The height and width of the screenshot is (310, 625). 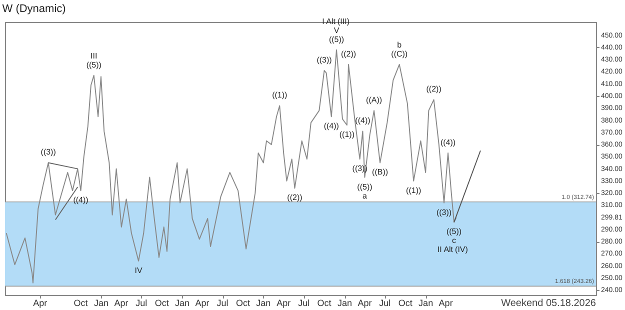 What do you see at coordinates (399, 45) in the screenshot?
I see `annotation: b` at bounding box center [399, 45].